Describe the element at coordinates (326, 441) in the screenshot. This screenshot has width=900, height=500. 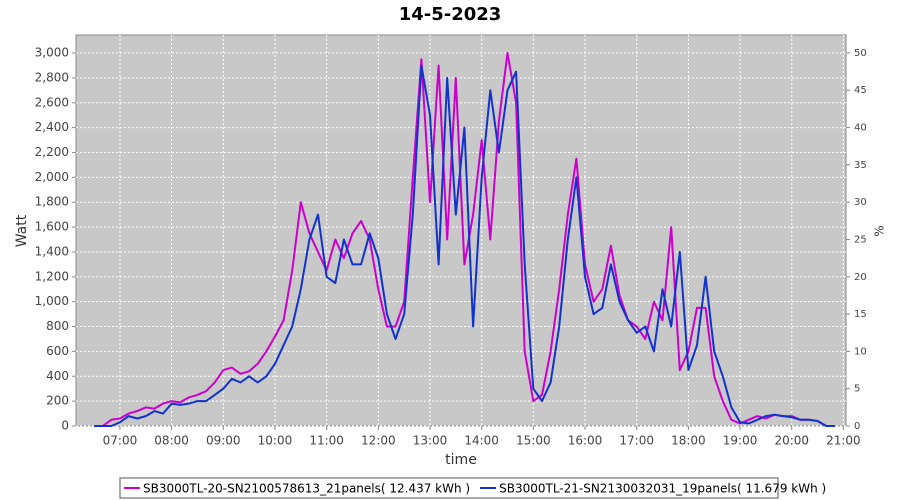
I see `x-tick-label: 11:00` at that location.